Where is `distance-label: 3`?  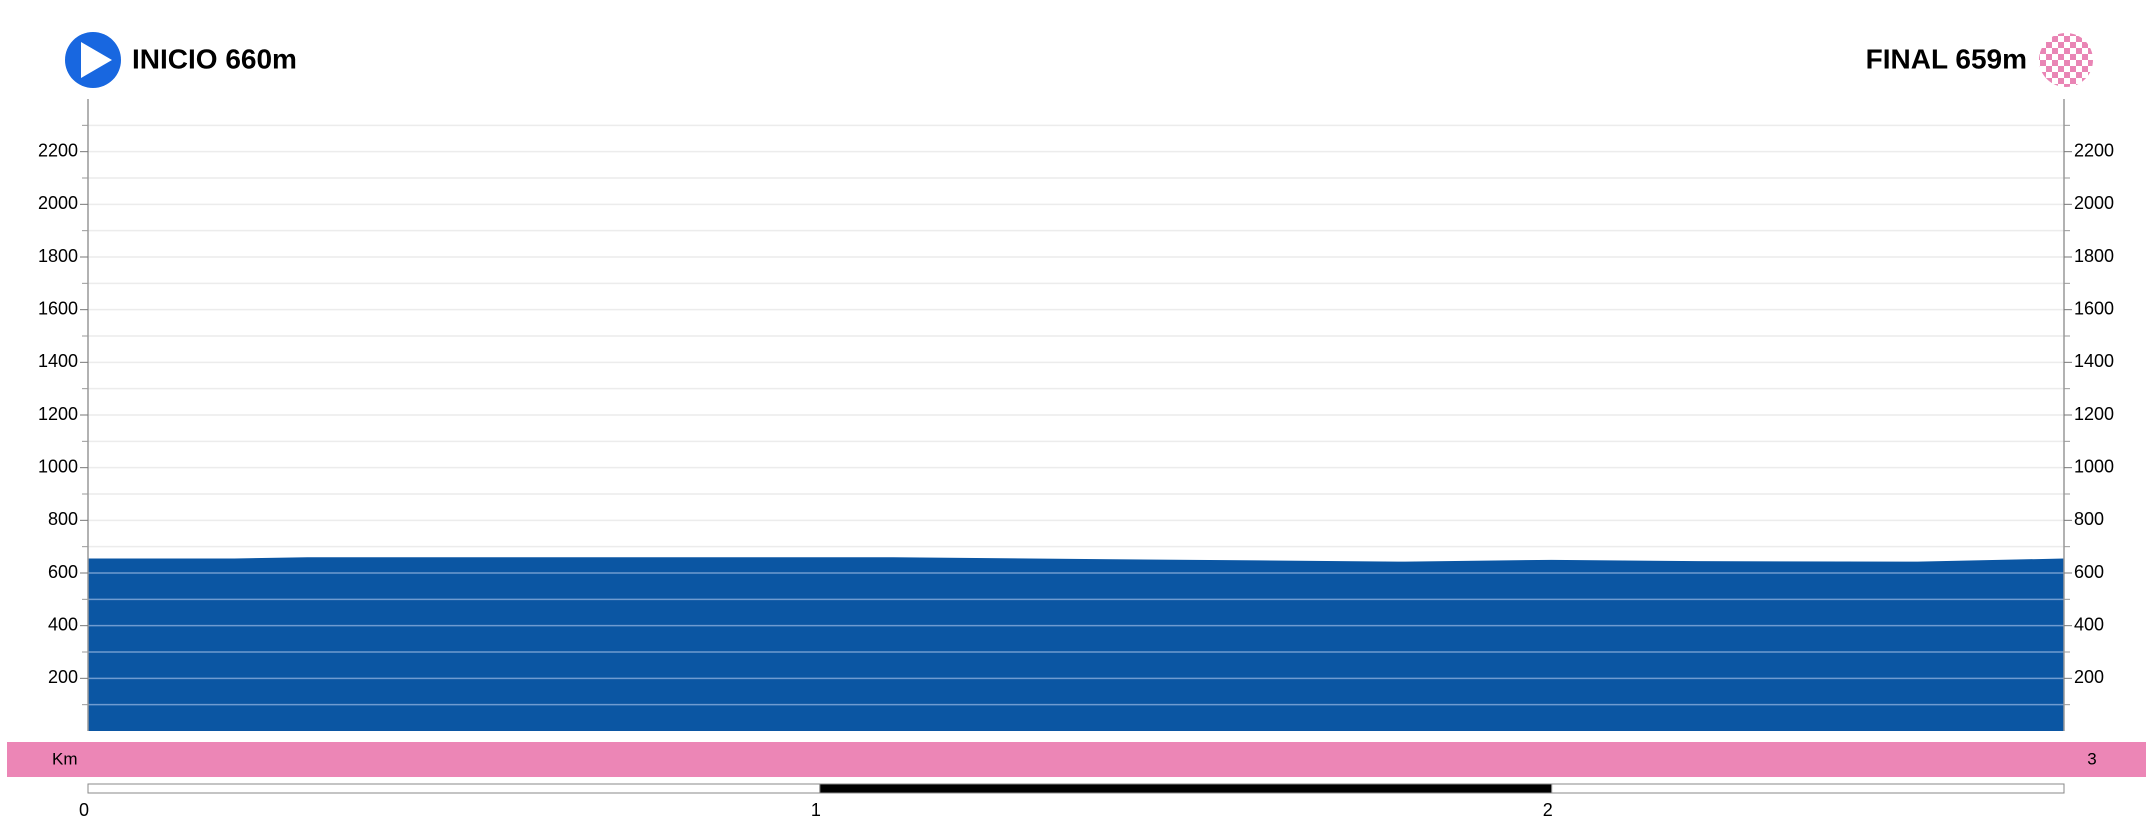
distance-label: 3 is located at coordinates (2091, 758).